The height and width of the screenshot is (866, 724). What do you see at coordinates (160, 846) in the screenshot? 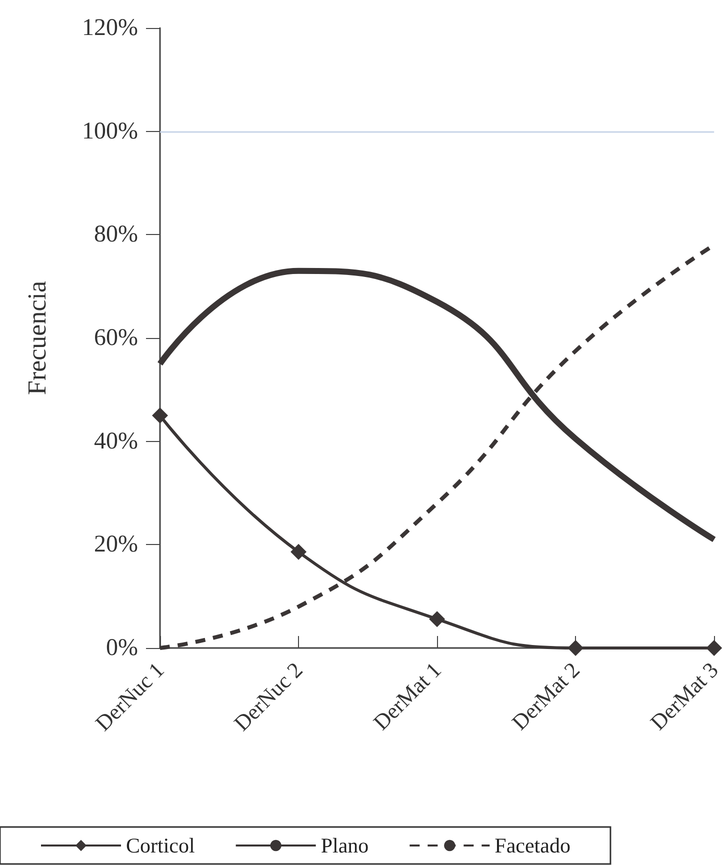
I see `legend-label: Corticol` at bounding box center [160, 846].